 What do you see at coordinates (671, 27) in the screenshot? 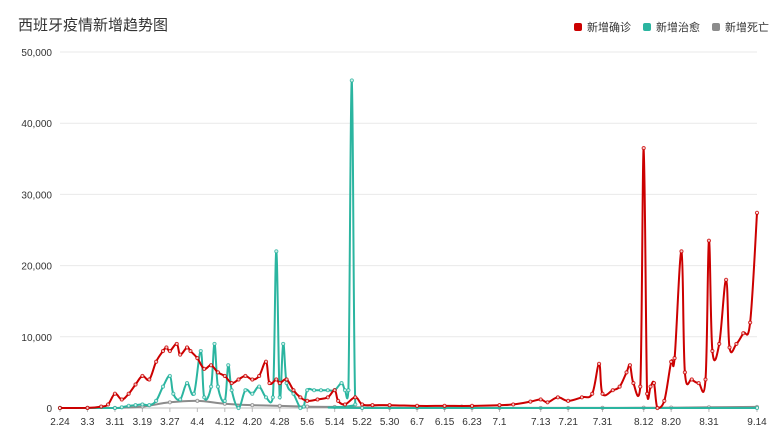
I see `legend-item-recovered: 新增治愈` at bounding box center [671, 27].